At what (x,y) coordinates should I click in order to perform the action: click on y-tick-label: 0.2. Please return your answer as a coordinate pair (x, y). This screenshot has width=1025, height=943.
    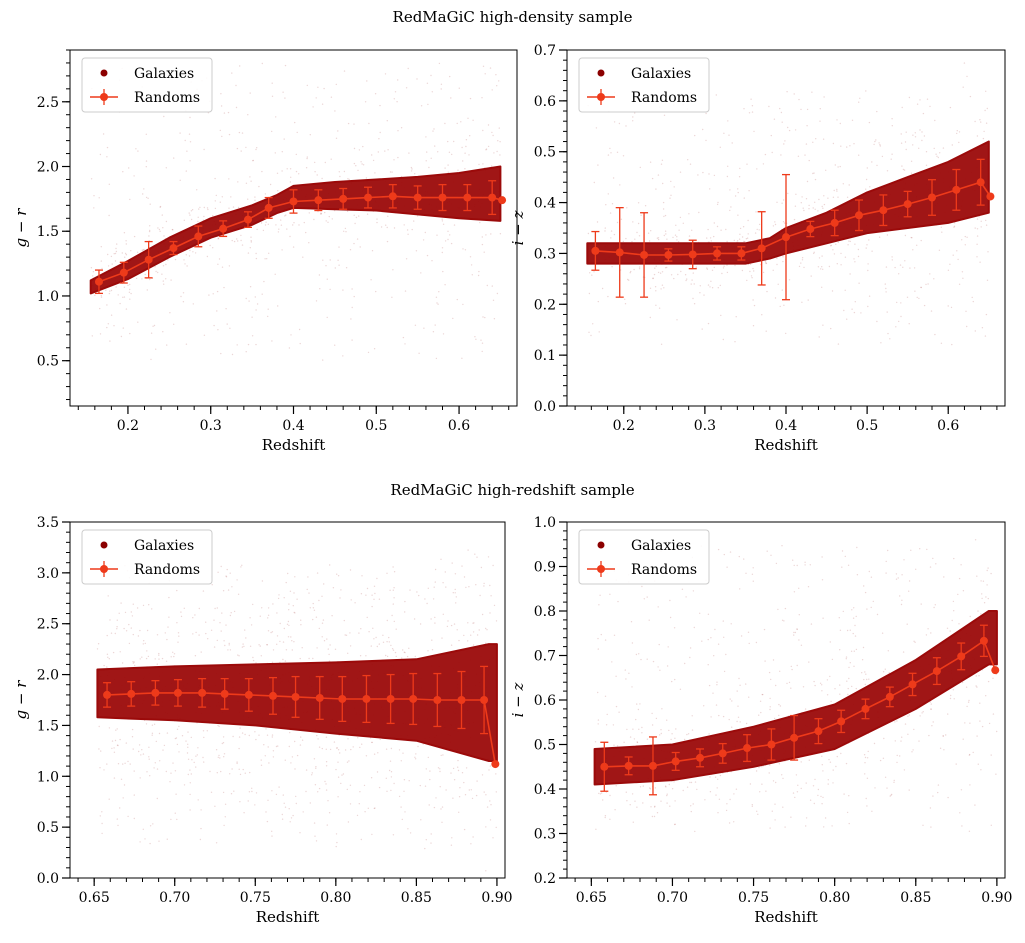
    Looking at the image, I should click on (545, 305).